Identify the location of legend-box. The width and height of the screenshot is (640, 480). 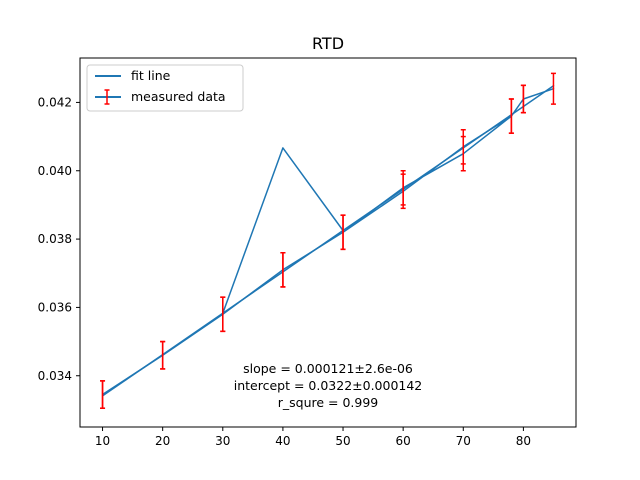
(165, 88).